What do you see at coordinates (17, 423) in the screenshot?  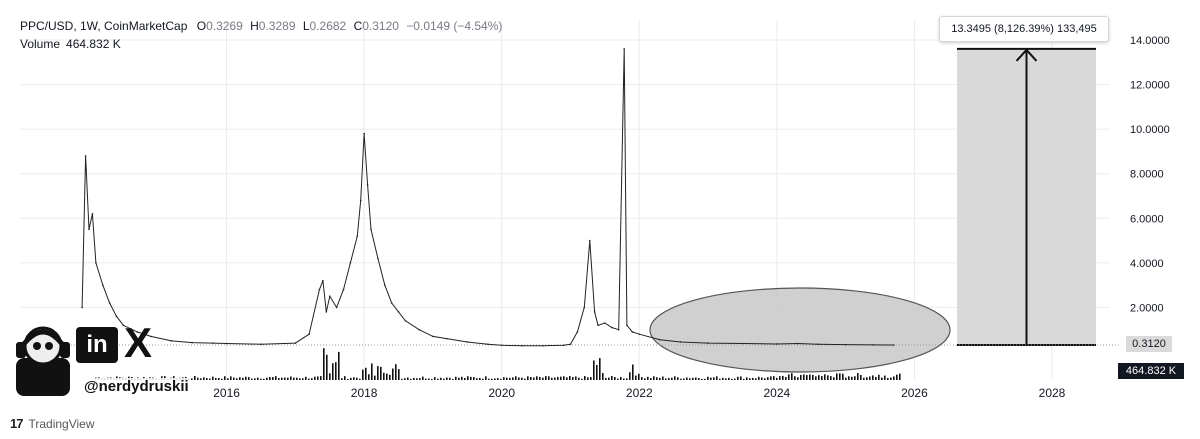 I see `tradingview-logo-icon: 17` at bounding box center [17, 423].